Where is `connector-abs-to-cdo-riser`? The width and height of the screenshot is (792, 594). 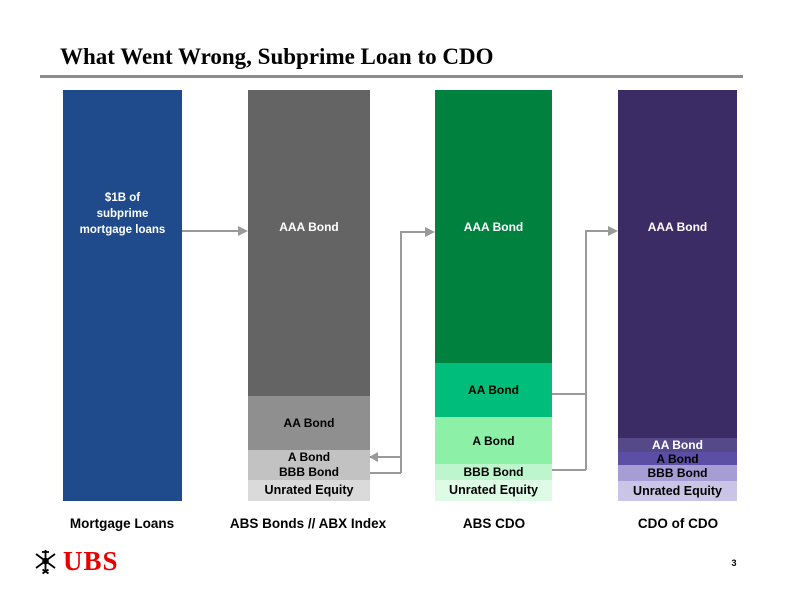
connector-abs-to-cdo-riser is located at coordinates (413, 352).